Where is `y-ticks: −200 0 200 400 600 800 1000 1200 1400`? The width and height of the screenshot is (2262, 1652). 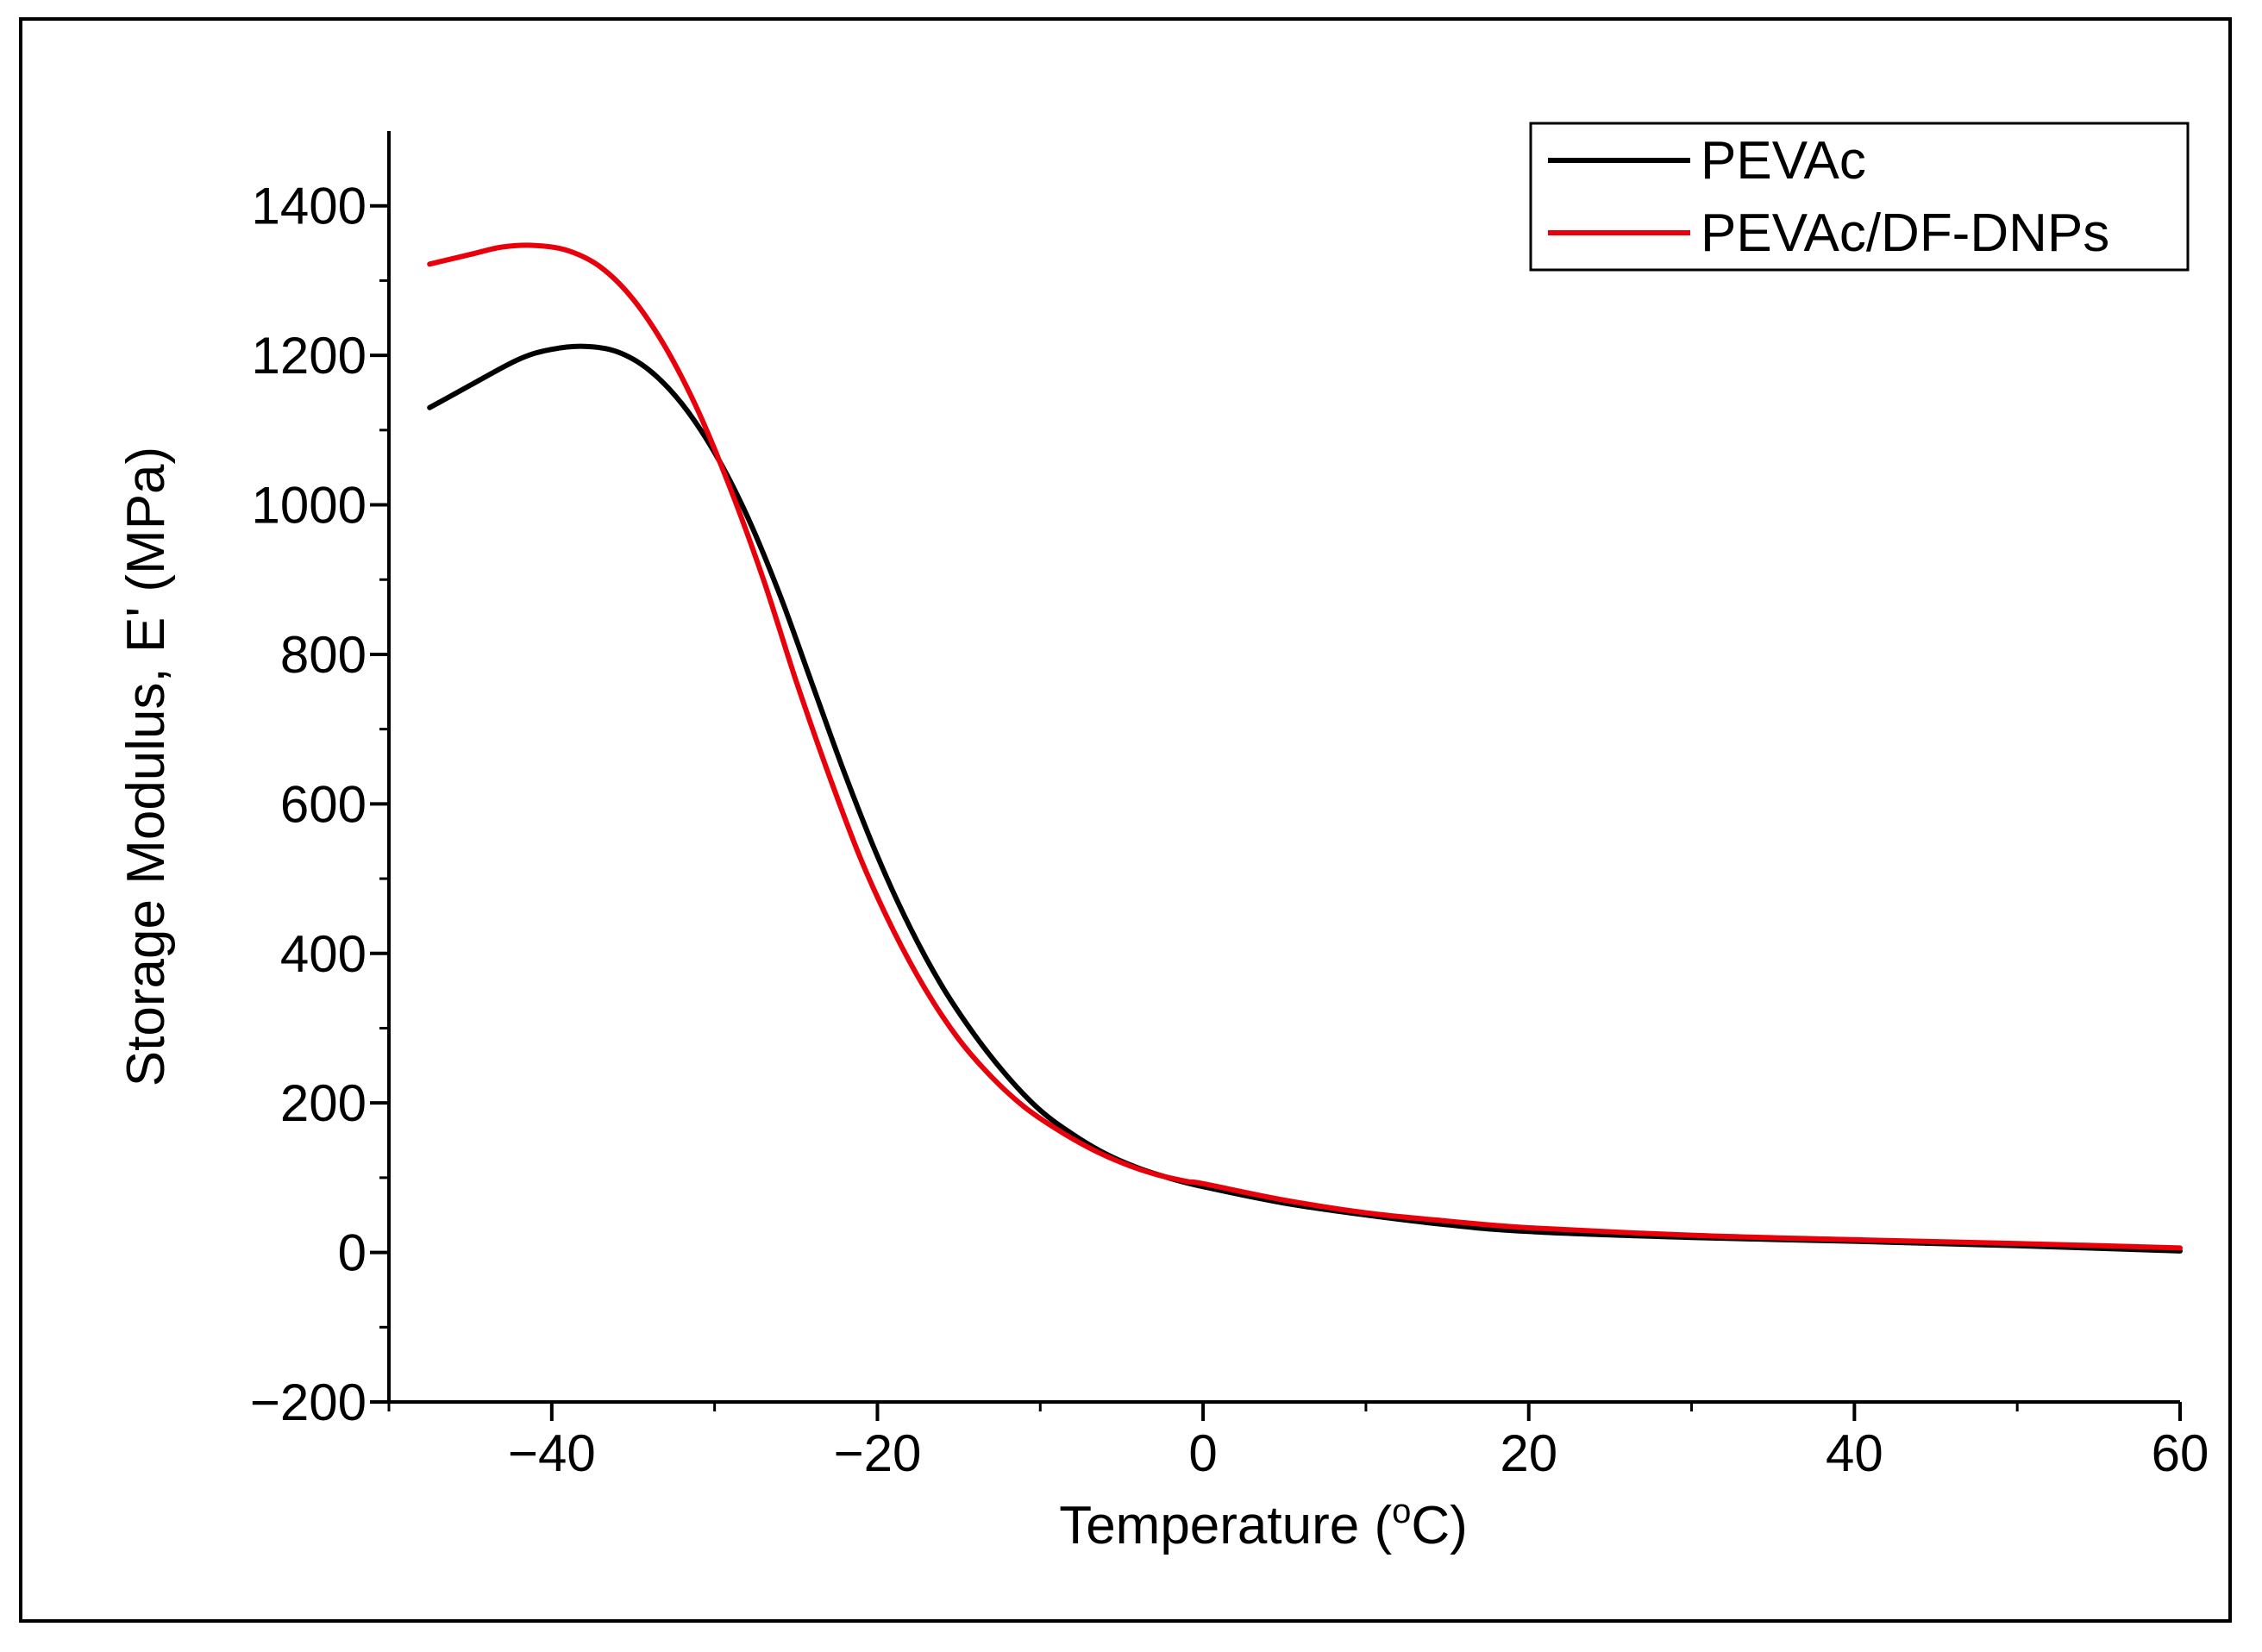 y-ticks: −200 0 200 400 600 800 1000 1200 1400 is located at coordinates (319, 804).